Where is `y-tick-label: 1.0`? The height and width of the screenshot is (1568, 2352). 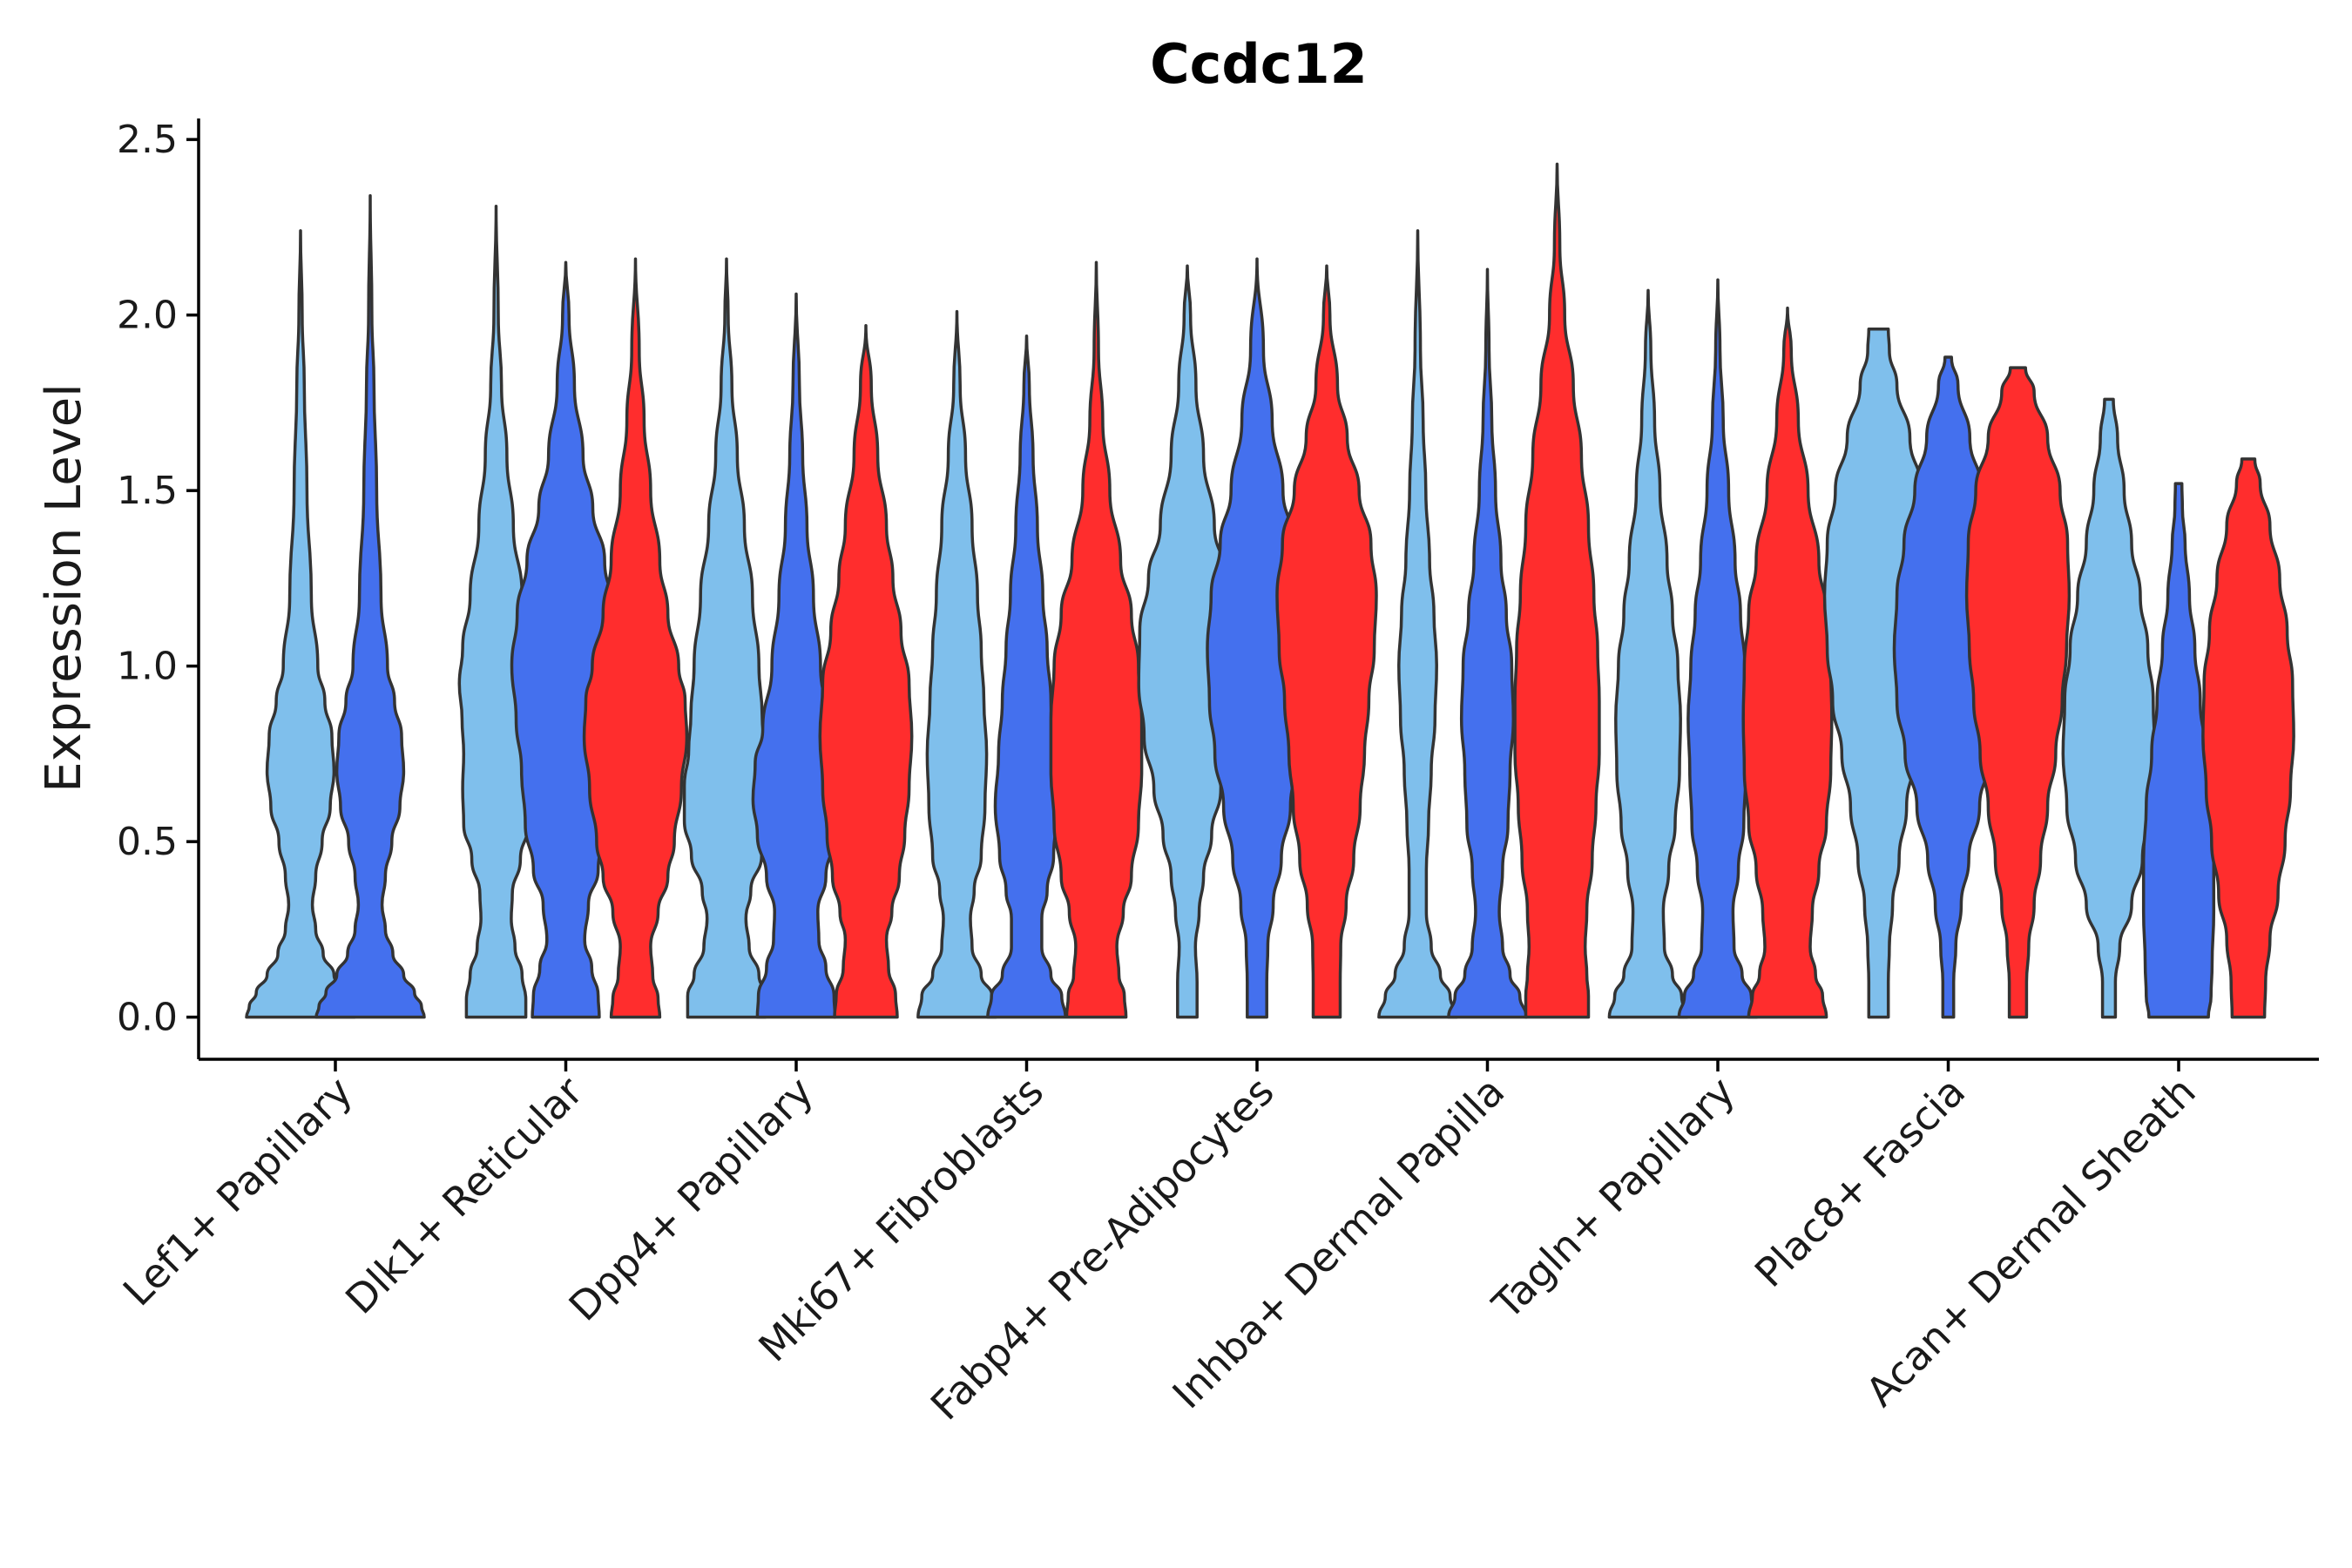
y-tick-label: 1.0 is located at coordinates (147, 667).